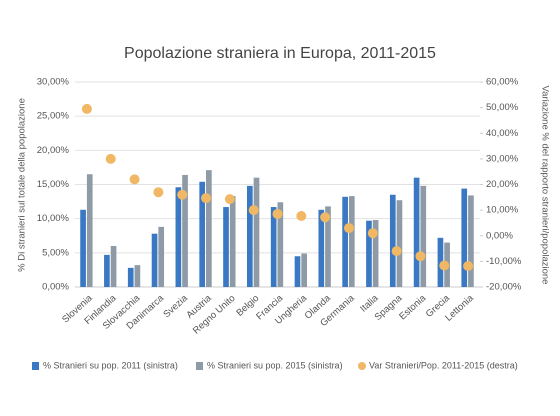 This screenshot has height=416, width=560. I want to click on y-tick-label: 10,00%, so click(53, 218).